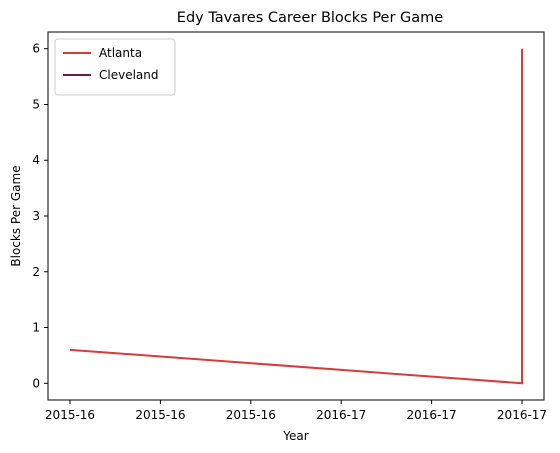  What do you see at coordinates (36, 272) in the screenshot?
I see `y-tick-label: 2` at bounding box center [36, 272].